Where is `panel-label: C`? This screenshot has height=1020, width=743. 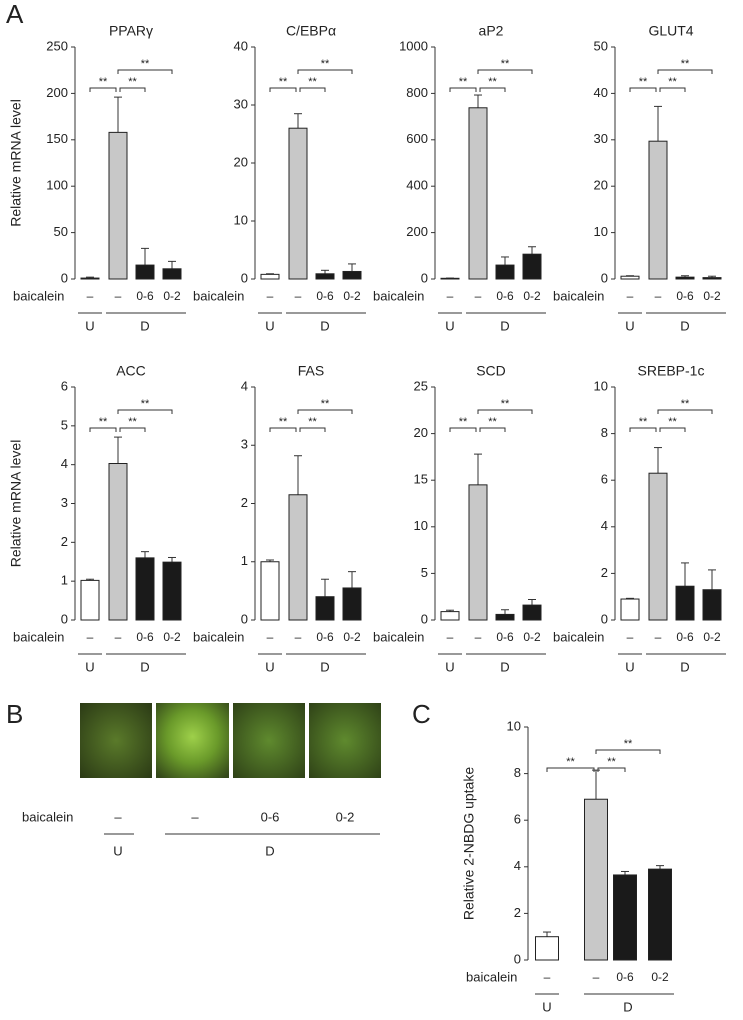
panel-label: C is located at coordinates (421, 714).